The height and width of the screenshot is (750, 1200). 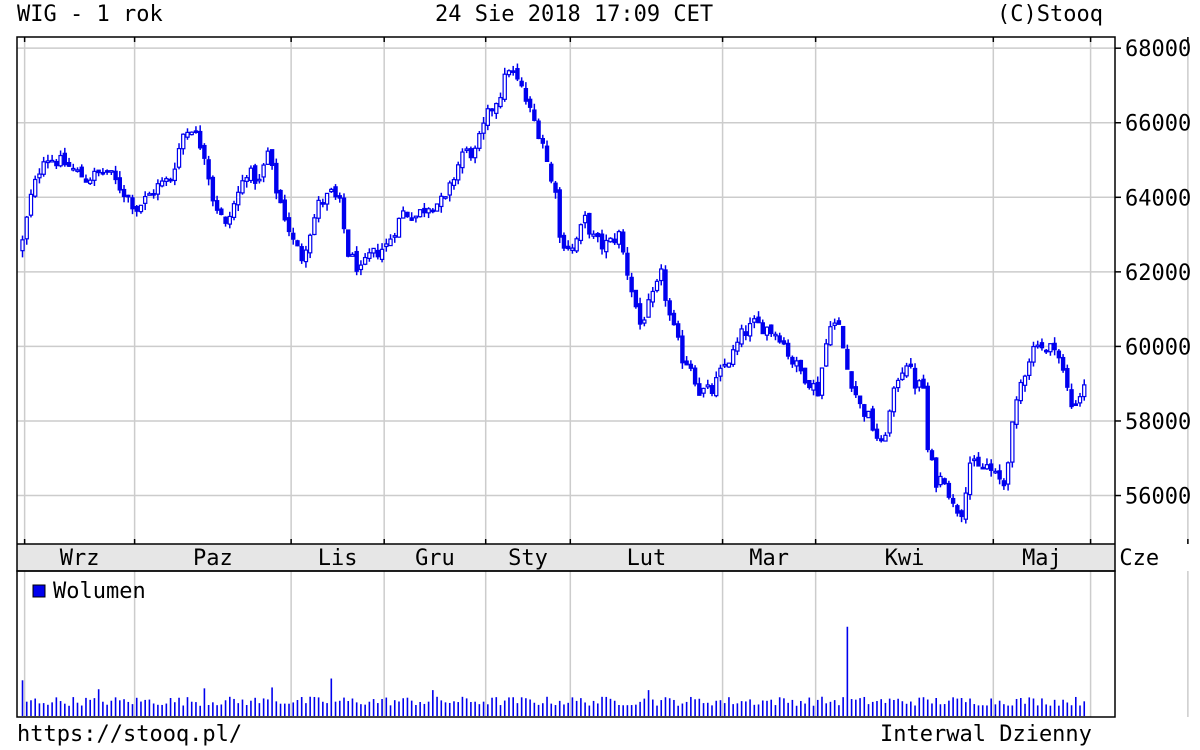 What do you see at coordinates (1158, 124) in the screenshot?
I see `y-tick-label: 66000` at bounding box center [1158, 124].